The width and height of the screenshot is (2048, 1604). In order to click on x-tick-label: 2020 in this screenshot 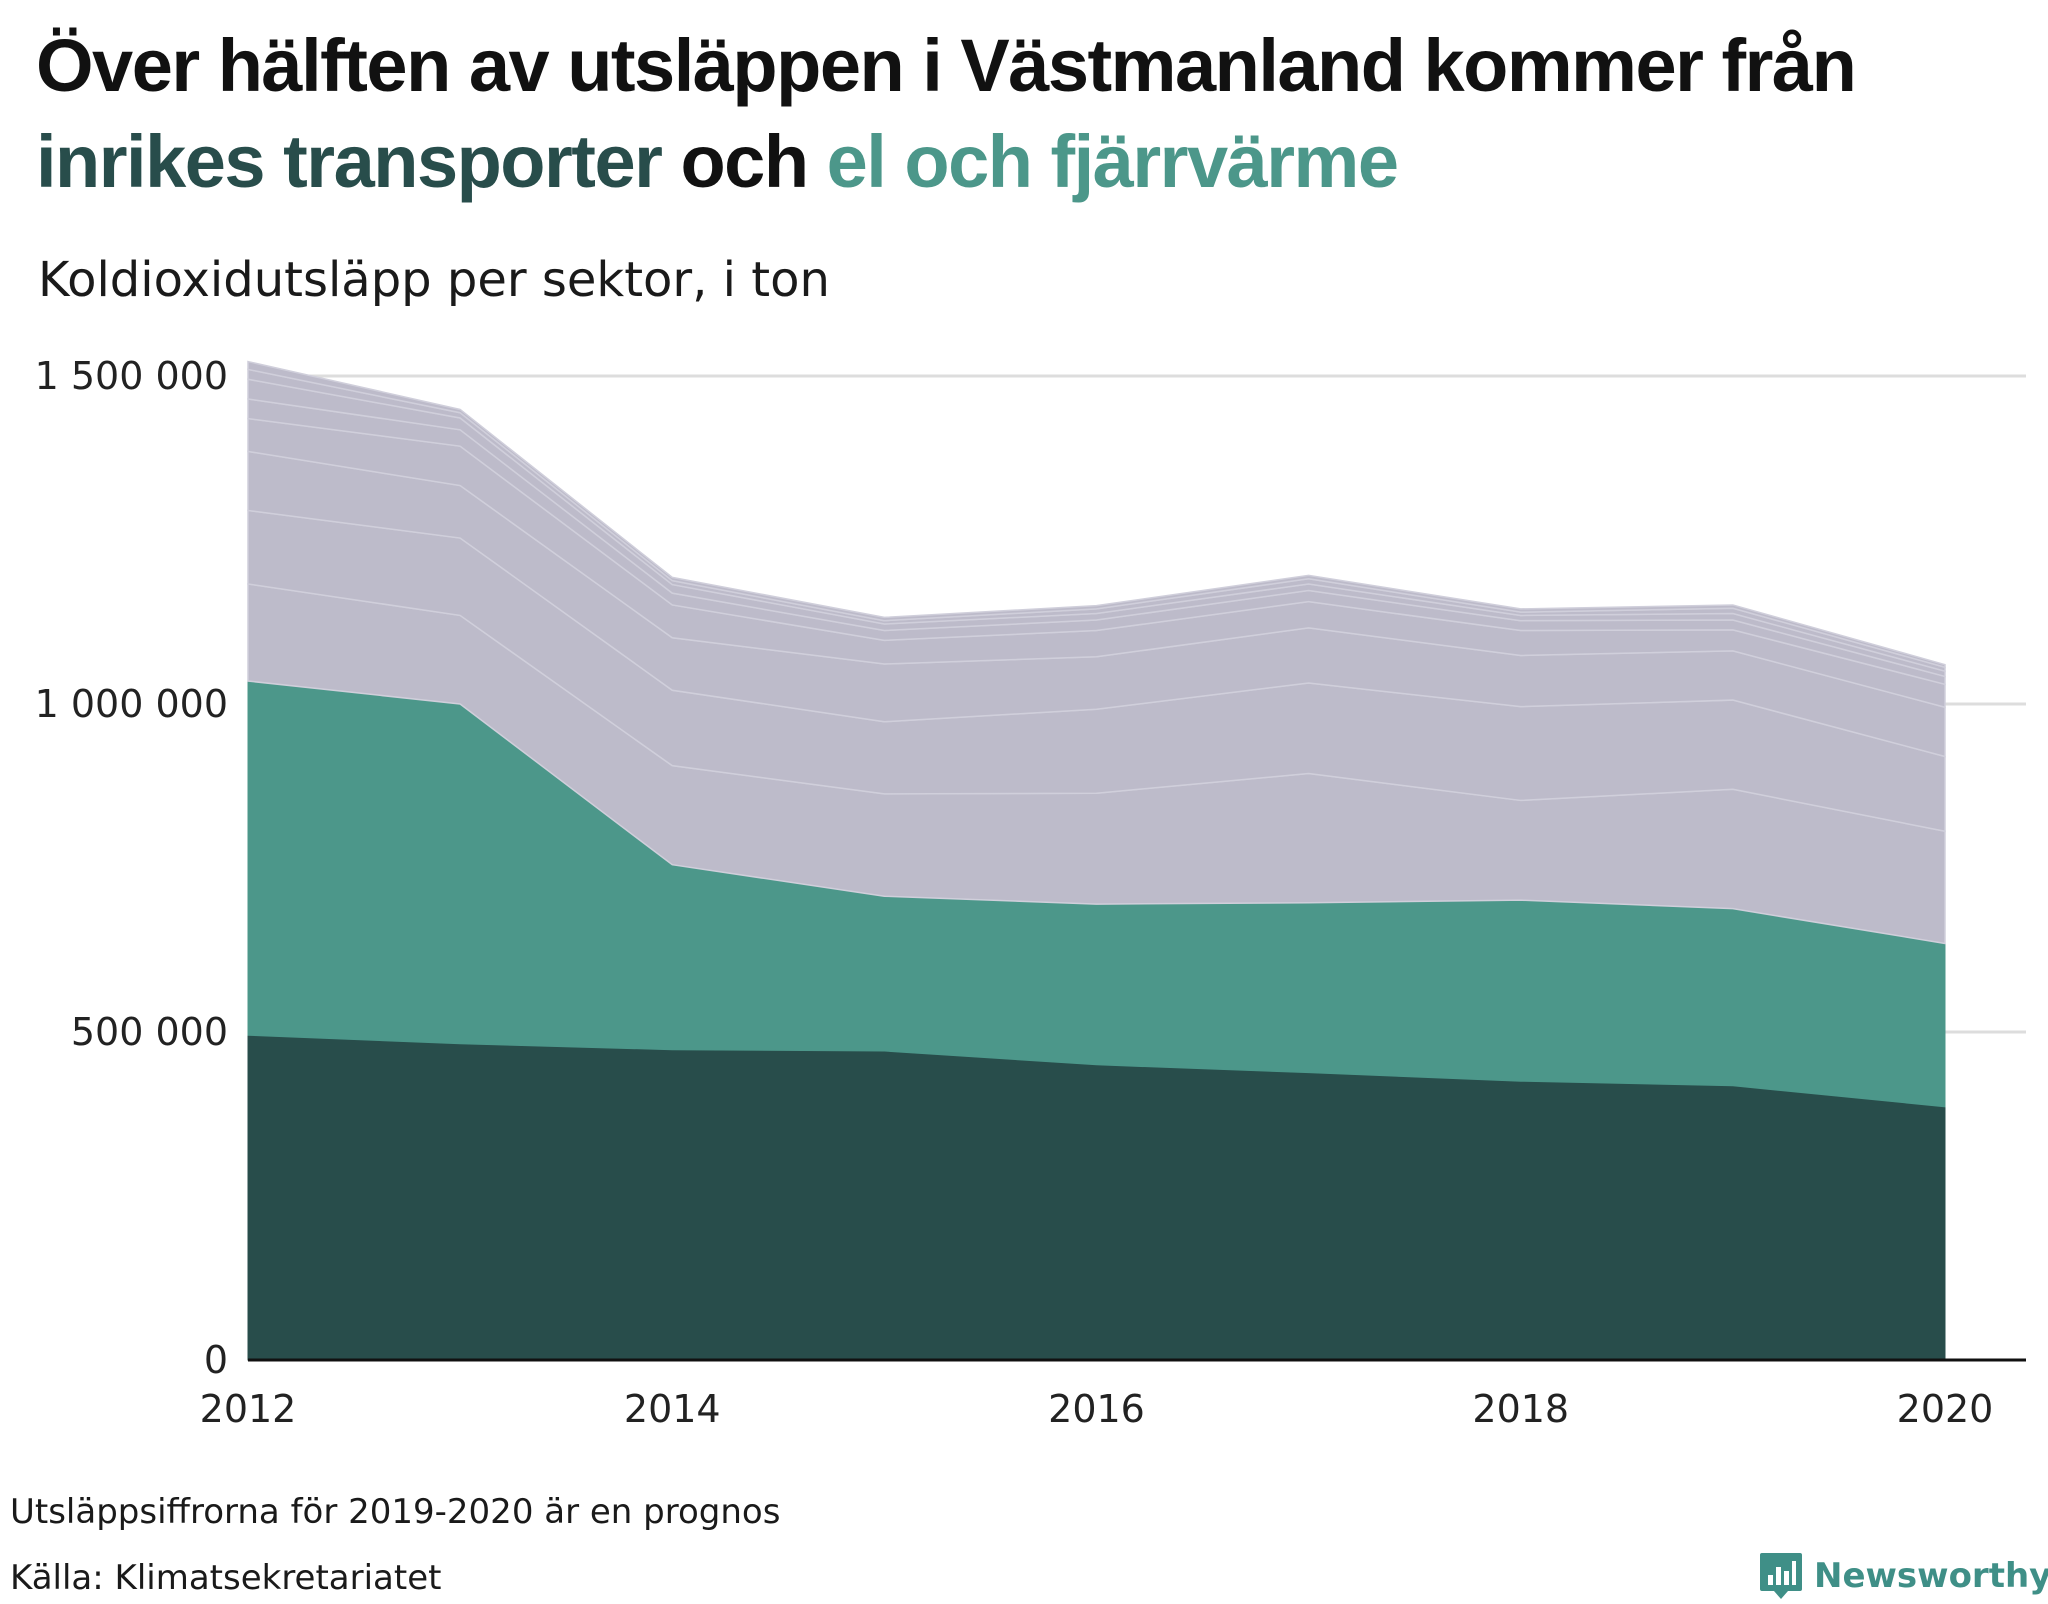, I will do `click(1945, 1409)`.